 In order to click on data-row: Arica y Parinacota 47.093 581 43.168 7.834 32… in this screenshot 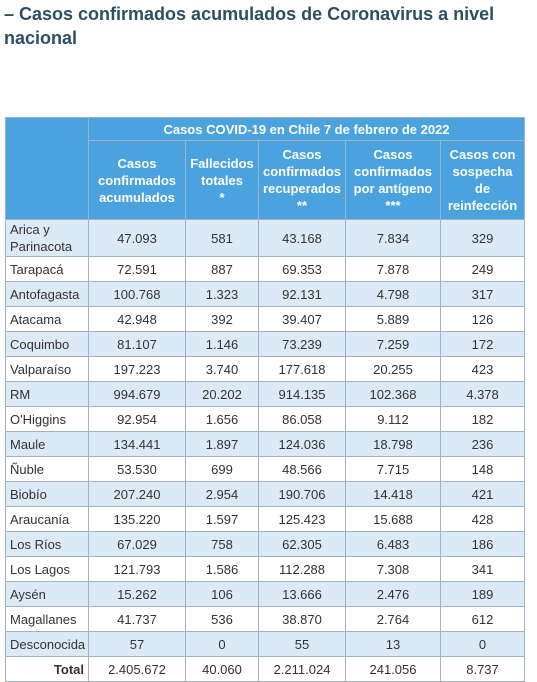, I will do `click(265, 238)`.